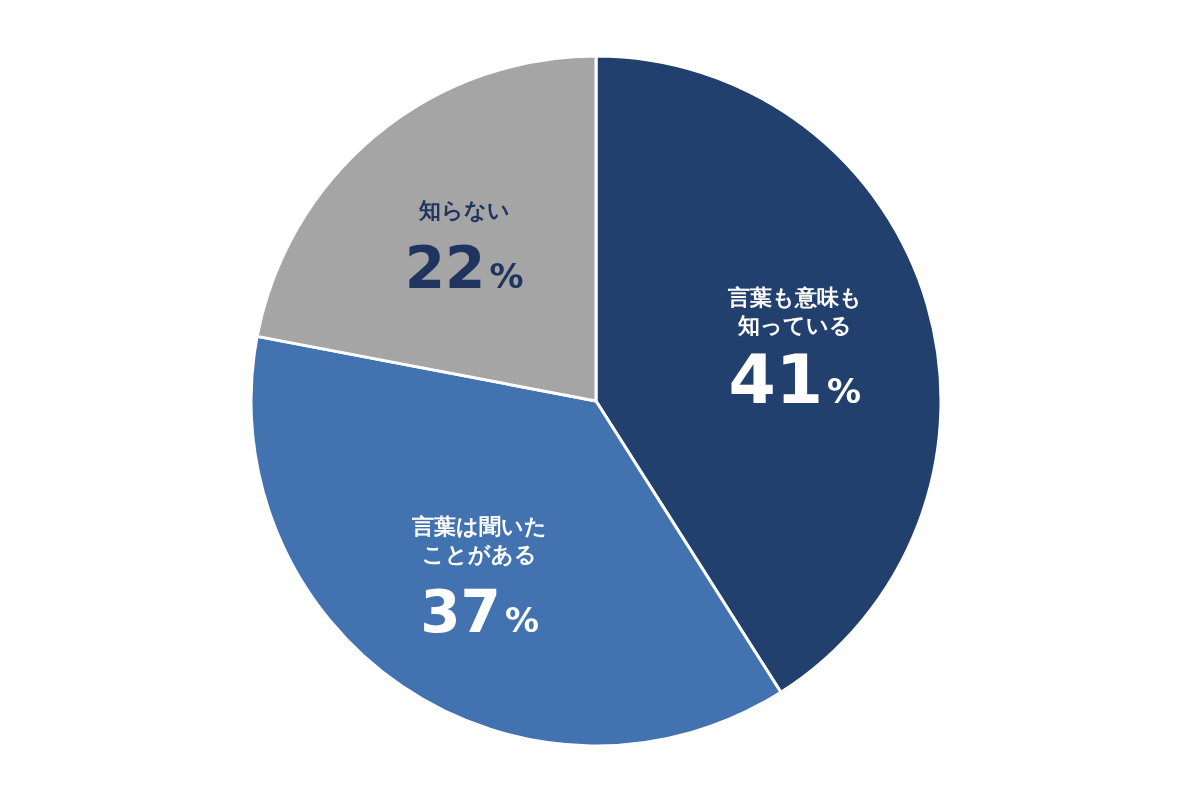 Image resolution: width=1200 pixels, height=800 pixels. Describe the element at coordinates (794, 312) in the screenshot. I see `slice-label: 言葉も意味も知っている` at that location.